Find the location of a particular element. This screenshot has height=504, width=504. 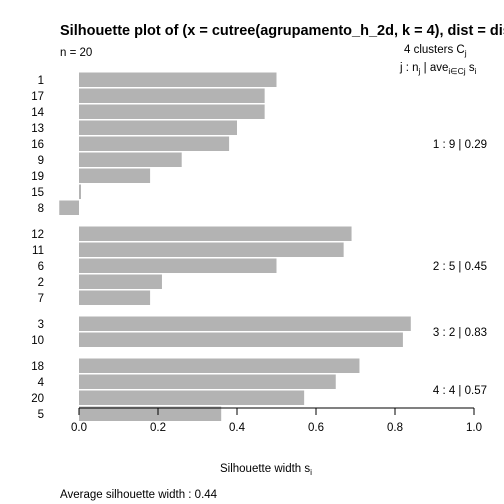

row-label: 17 is located at coordinates (37, 97).